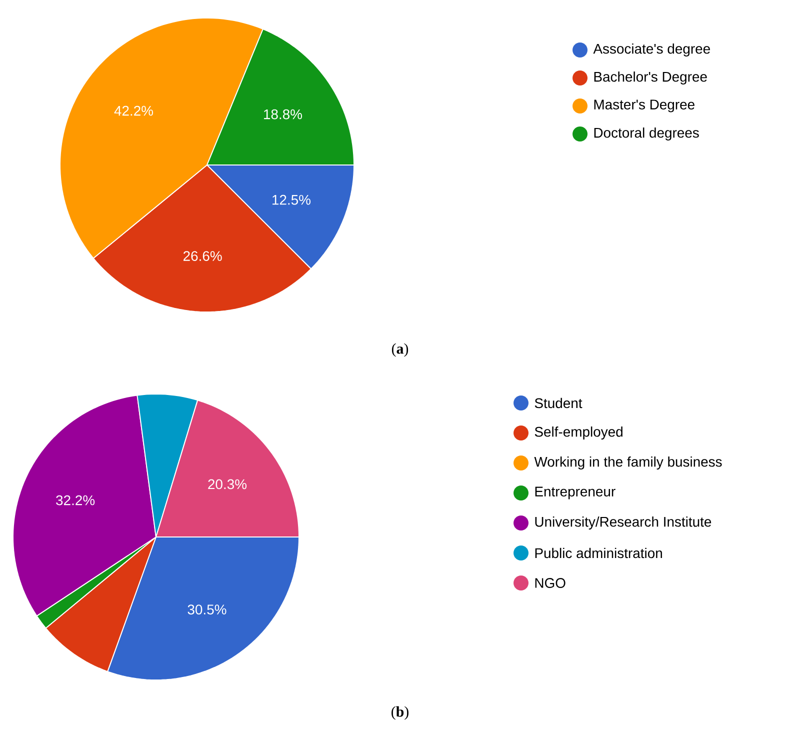 This screenshot has width=797, height=733. What do you see at coordinates (646, 133) in the screenshot?
I see `legend-label: Doctoral degrees` at bounding box center [646, 133].